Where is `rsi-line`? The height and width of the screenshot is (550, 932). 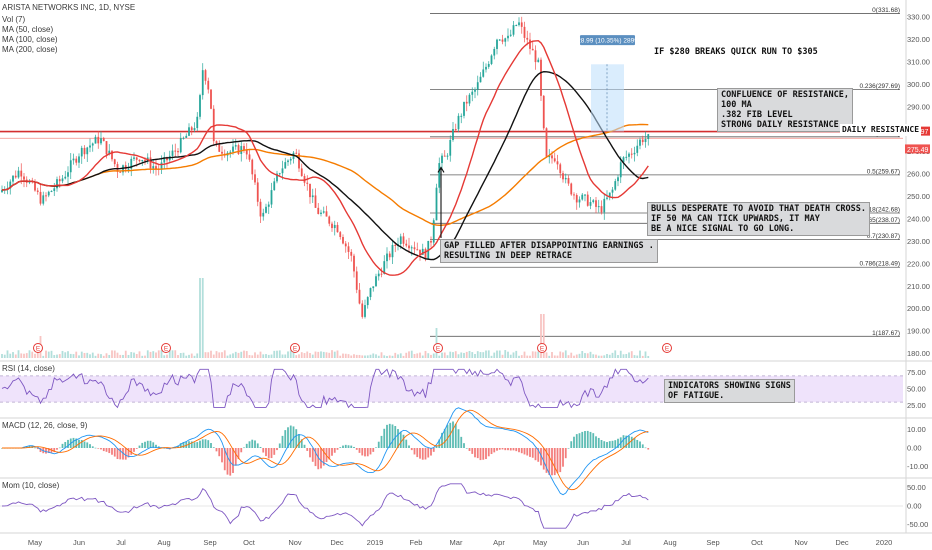
rsi-line is located at coordinates (325, 388).